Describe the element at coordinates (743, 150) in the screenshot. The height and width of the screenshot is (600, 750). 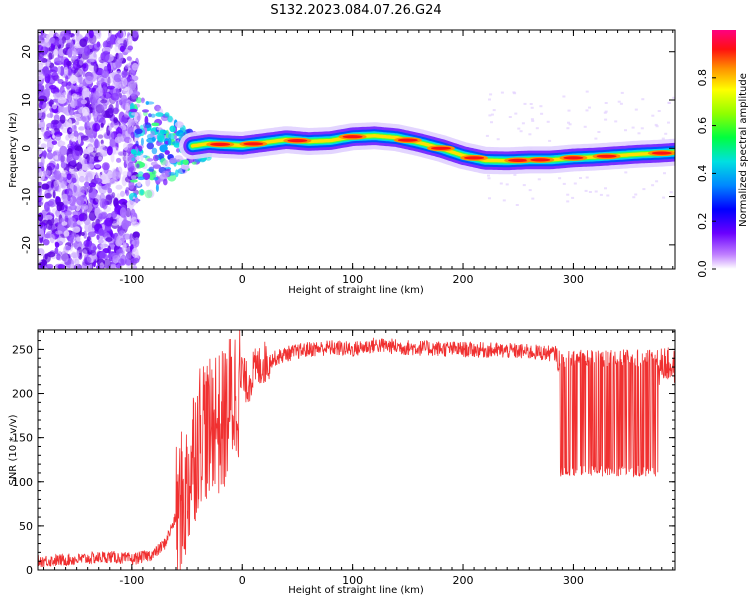
I see `colorbar-label: Normalized spectral amplitude` at that location.